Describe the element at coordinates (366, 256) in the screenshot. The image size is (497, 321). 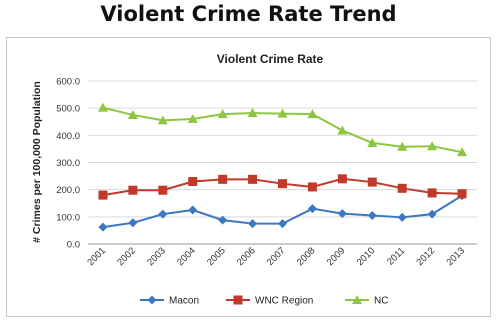
I see `x-tick-label: 2010` at that location.